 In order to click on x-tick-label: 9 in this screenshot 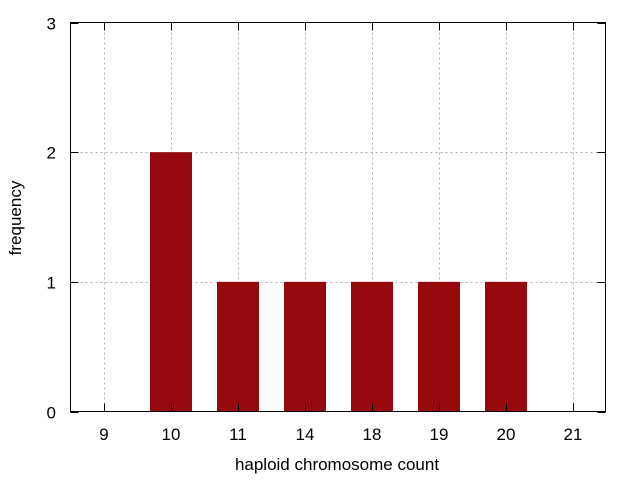, I will do `click(103, 434)`.